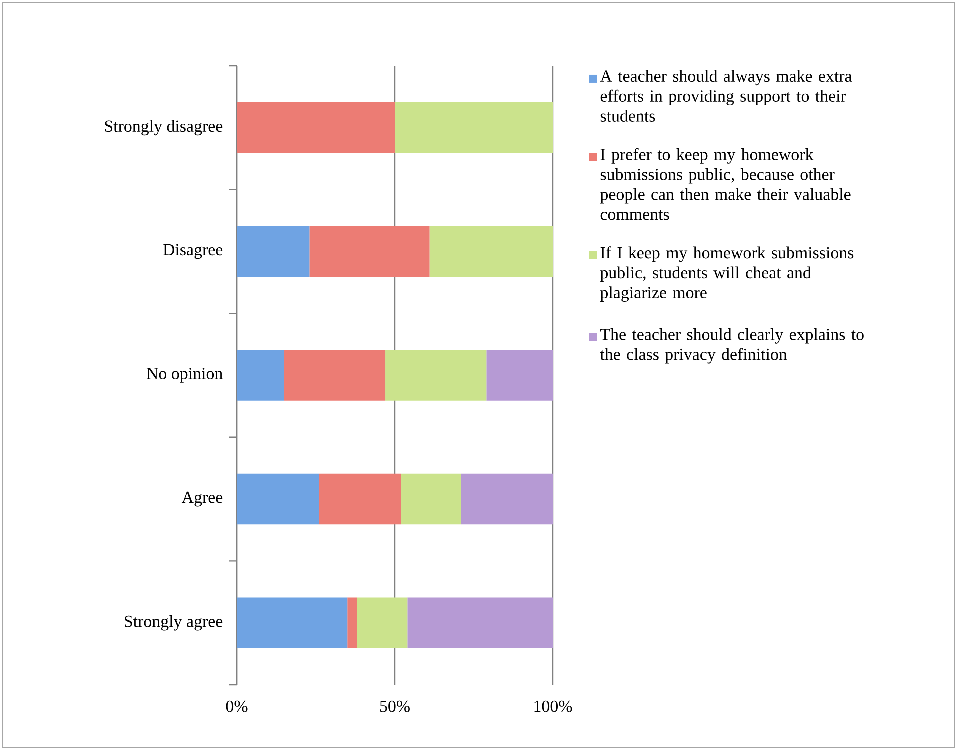  Describe the element at coordinates (395, 706) in the screenshot. I see `x-tick-label: 50%` at that location.